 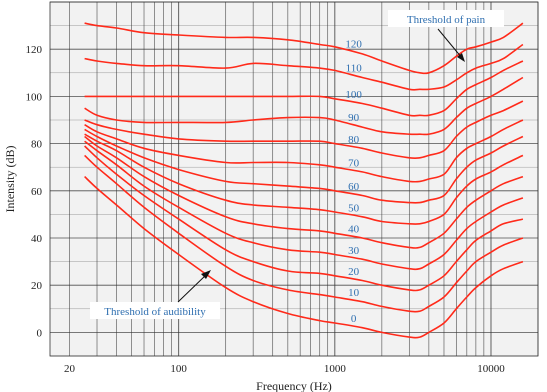 I want to click on threshold-of-audibility-label: Threshold of audibility, so click(x=155, y=312).